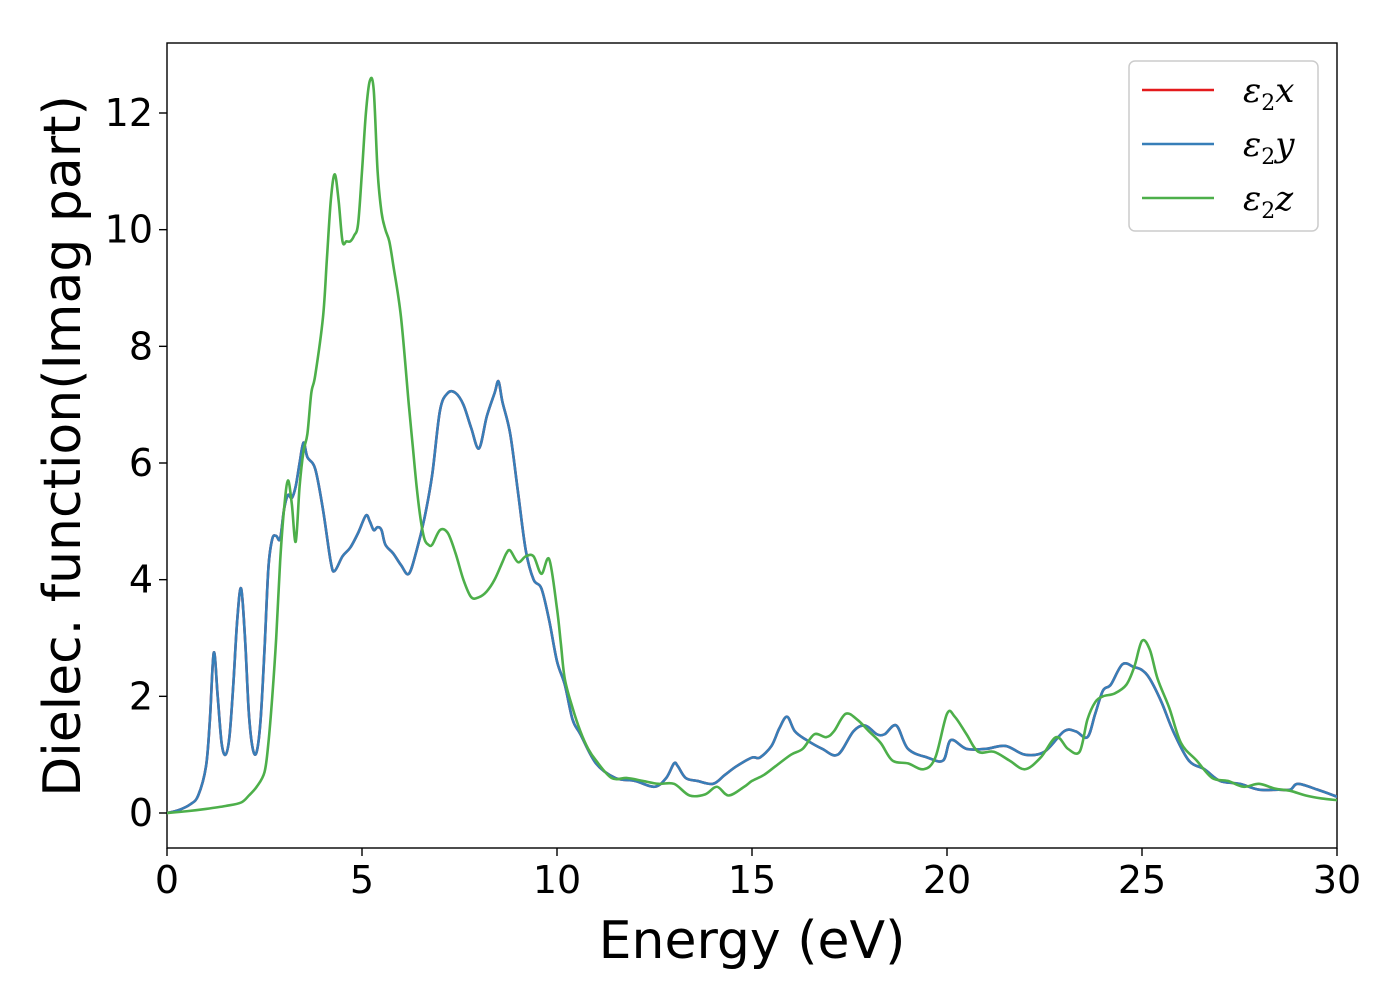 This screenshot has height=1000, width=1400. I want to click on x-axis-label: Energy (eV), so click(752, 941).